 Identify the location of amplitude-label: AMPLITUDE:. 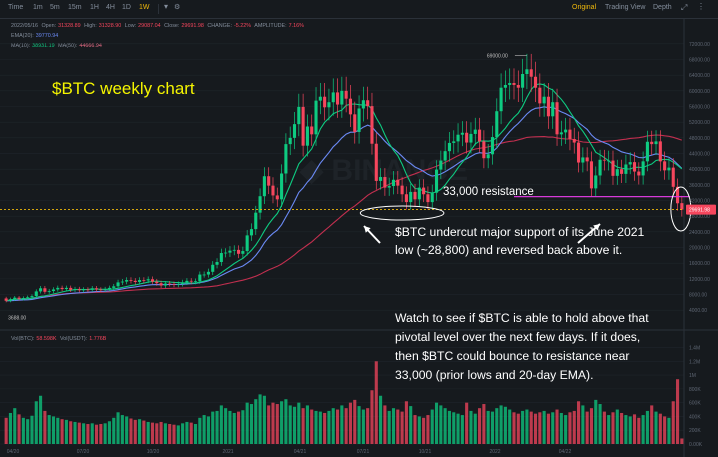
(270, 26).